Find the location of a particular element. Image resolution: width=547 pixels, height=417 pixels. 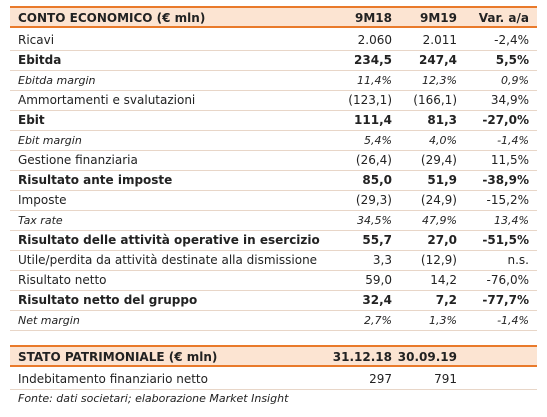

table-row: Imposte (29,3) (24,9) -15,2% is located at coordinates (273, 200).